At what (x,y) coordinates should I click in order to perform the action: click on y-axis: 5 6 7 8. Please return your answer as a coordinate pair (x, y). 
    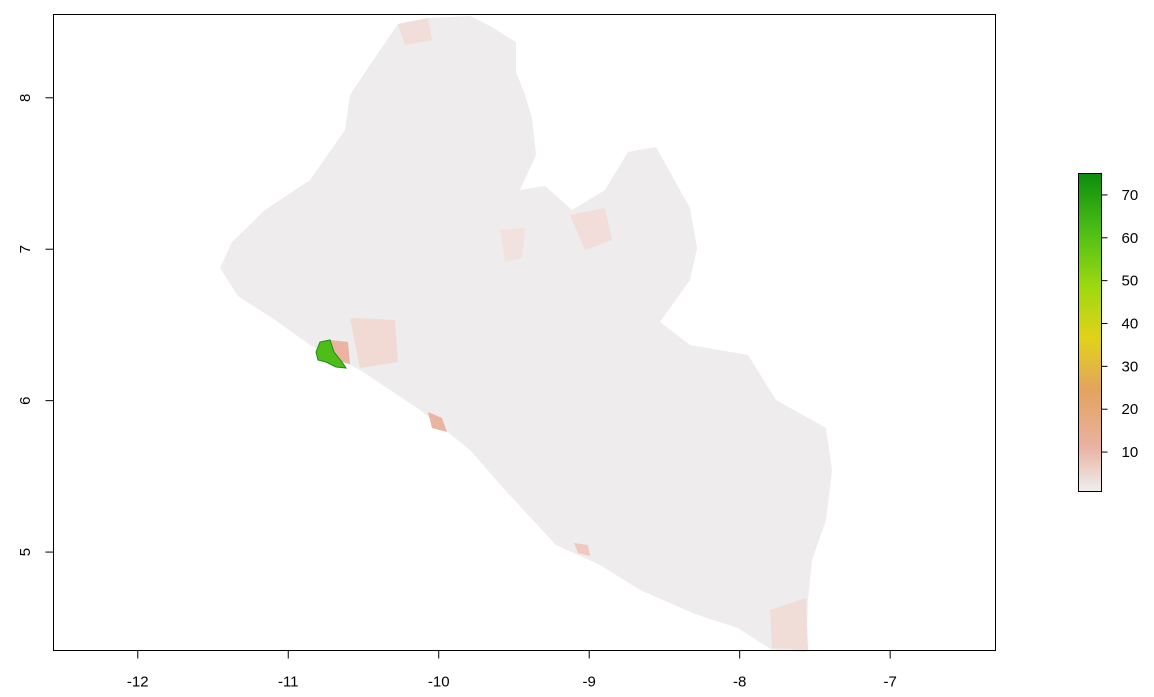
    Looking at the image, I should click on (35, 325).